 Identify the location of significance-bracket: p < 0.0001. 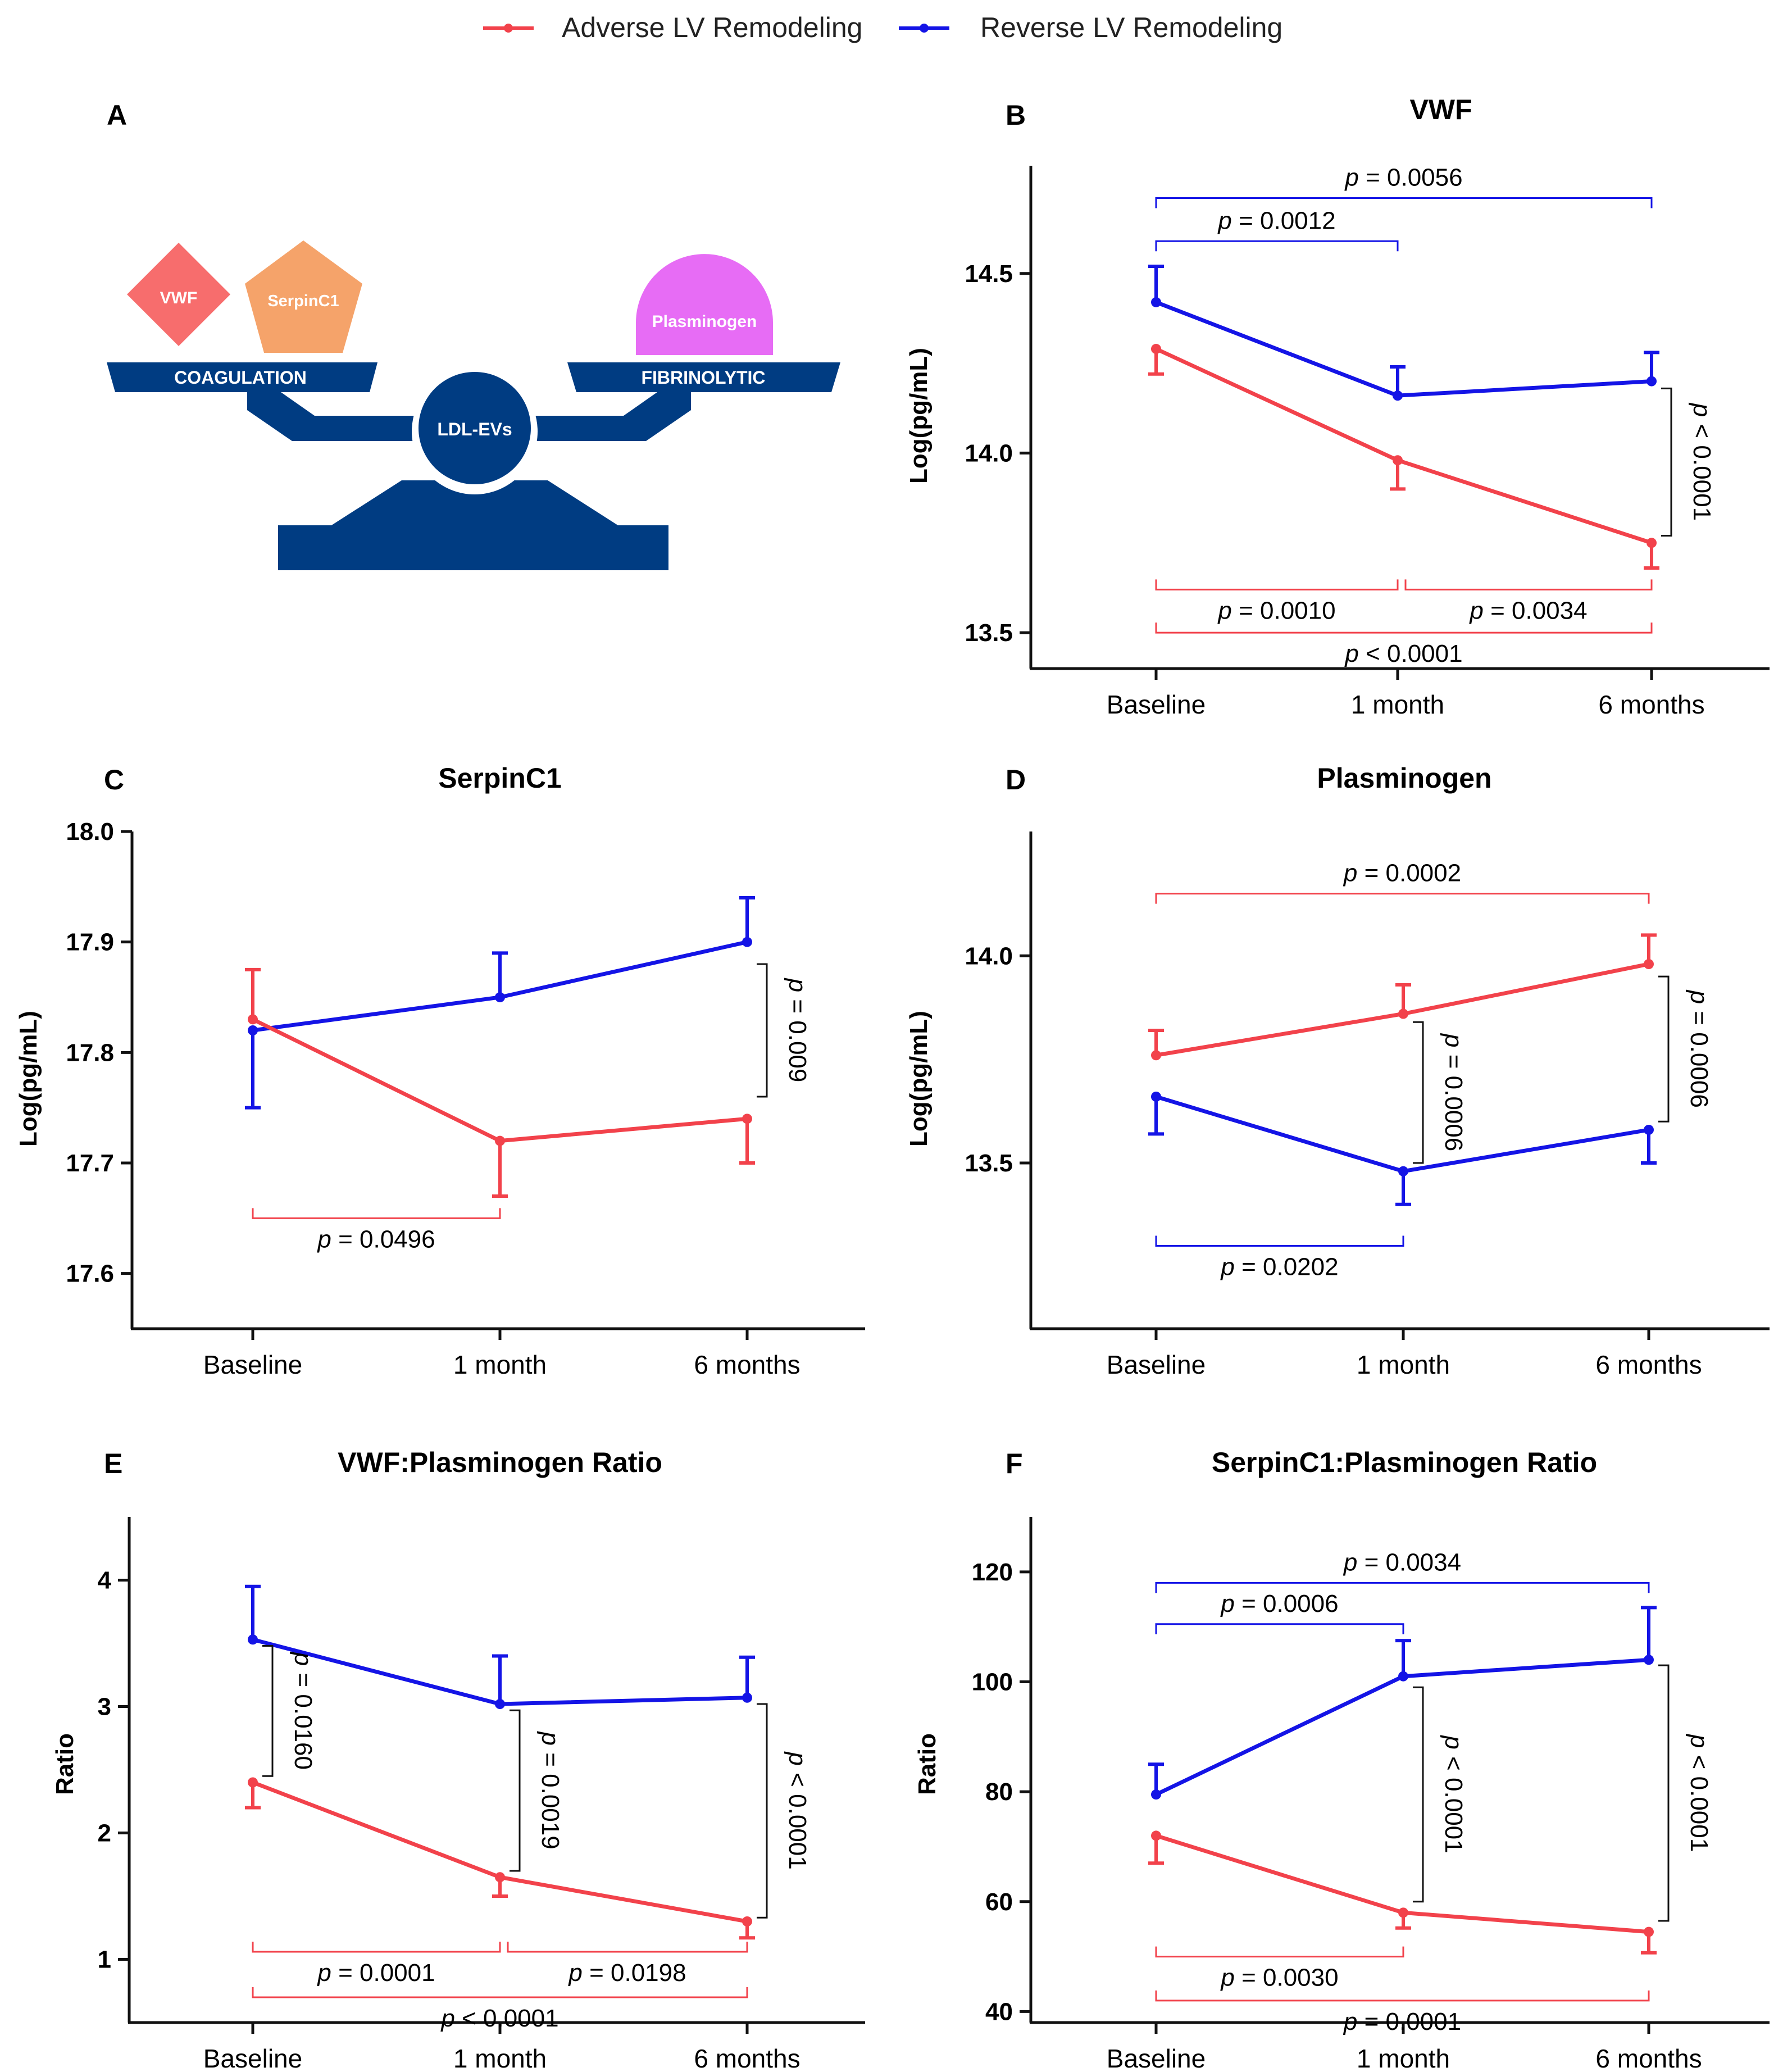
(500, 2009).